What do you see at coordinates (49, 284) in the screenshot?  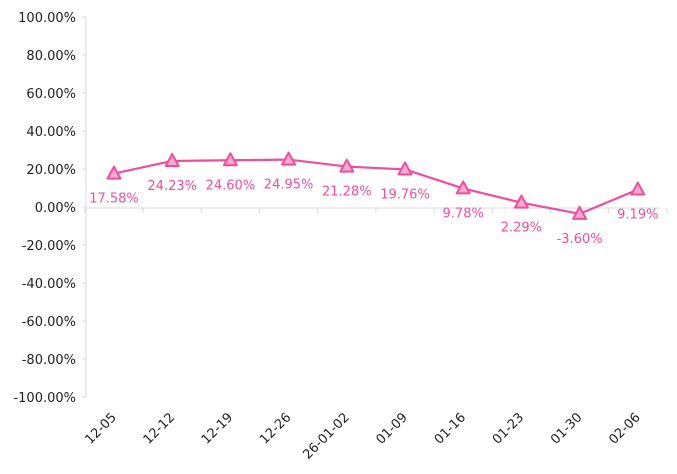 I see `y-tick-label: -40.00%` at bounding box center [49, 284].